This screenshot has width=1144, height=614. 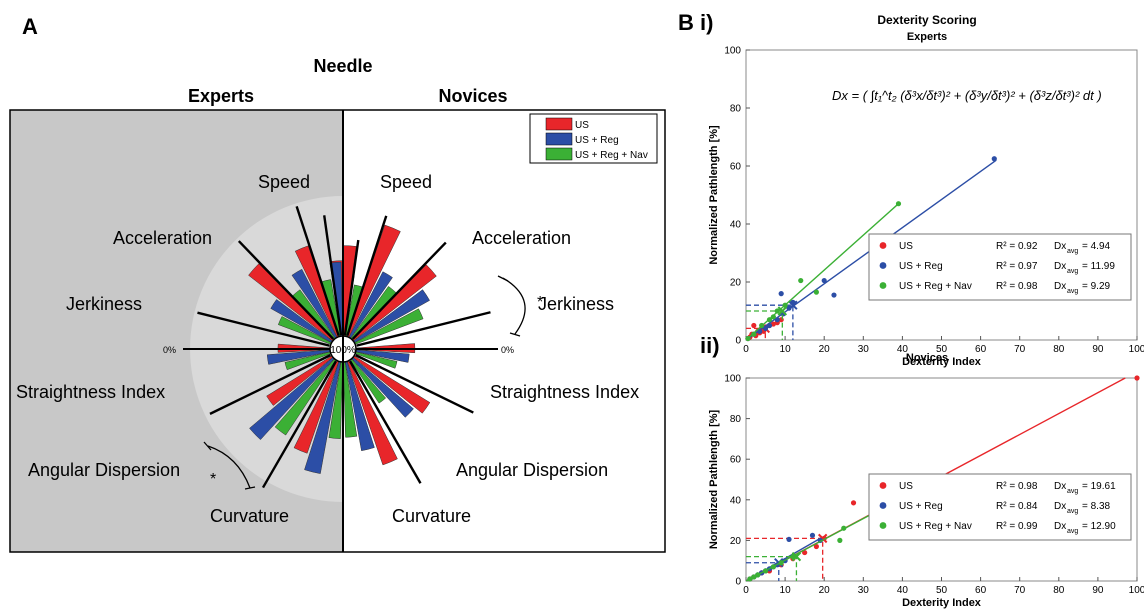 I want to click on experts-separator-ray, so click(x=263, y=329).